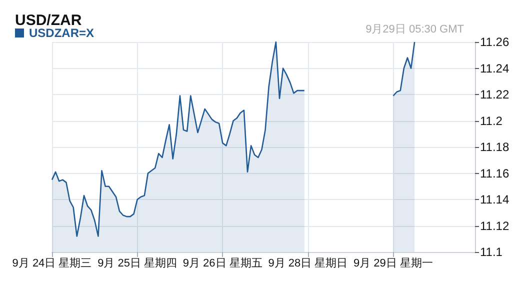 This screenshot has width=528, height=289. What do you see at coordinates (495, 42) in the screenshot?
I see `y-tick-label: 11.26` at bounding box center [495, 42].